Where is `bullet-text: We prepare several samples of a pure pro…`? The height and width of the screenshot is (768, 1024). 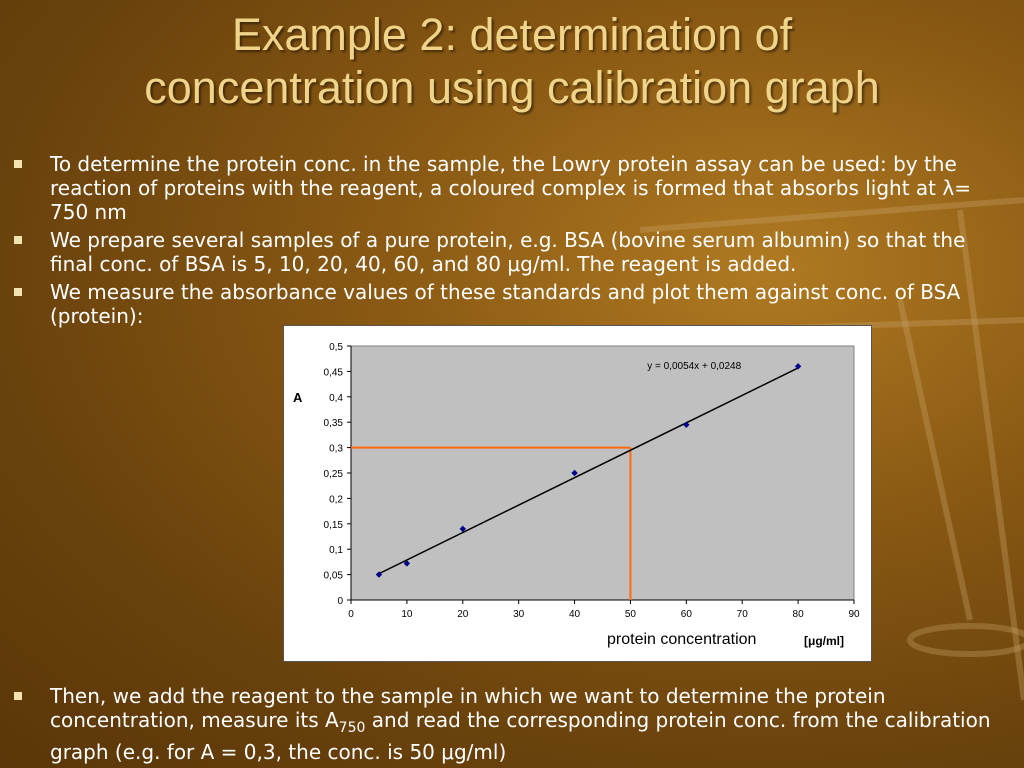 bullet-text: We prepare several samples of a pure pro… is located at coordinates (508, 252).